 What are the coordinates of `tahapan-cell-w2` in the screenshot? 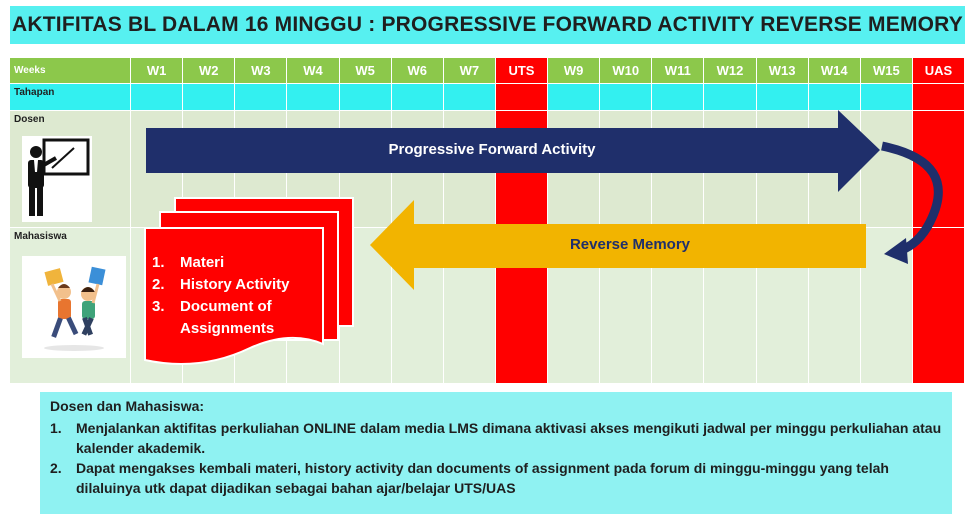 It's located at (209, 97).